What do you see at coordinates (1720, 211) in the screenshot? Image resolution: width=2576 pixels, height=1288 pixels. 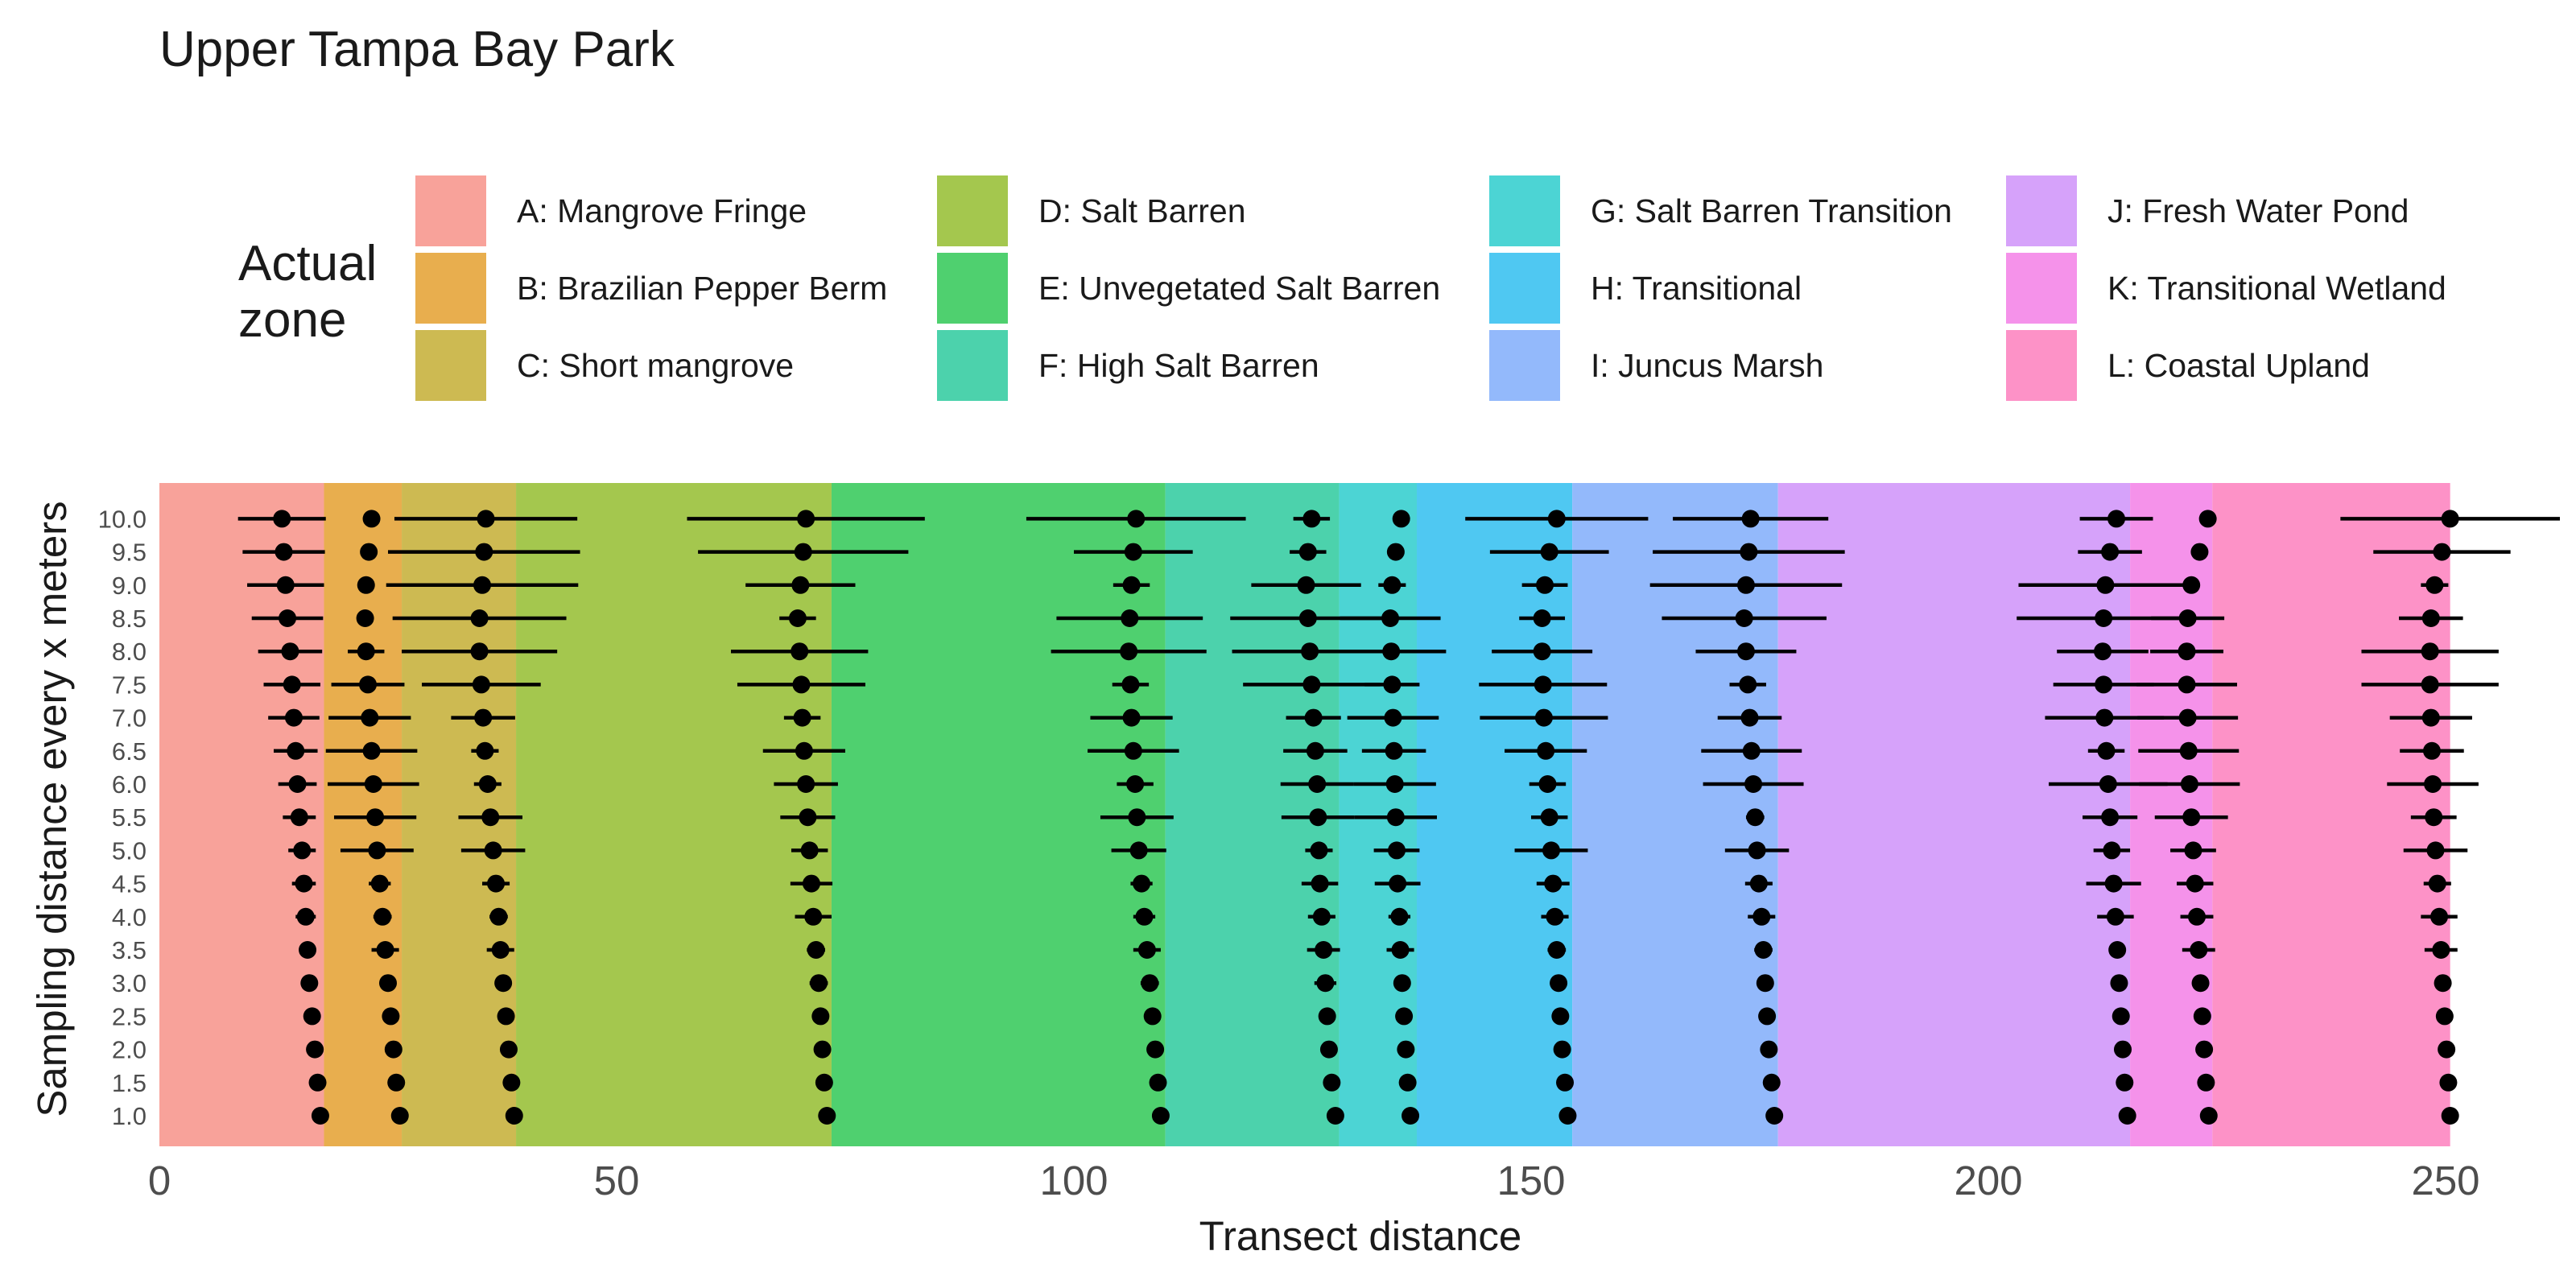 I see `legend-item: G: Salt Barren Transition` at bounding box center [1720, 211].